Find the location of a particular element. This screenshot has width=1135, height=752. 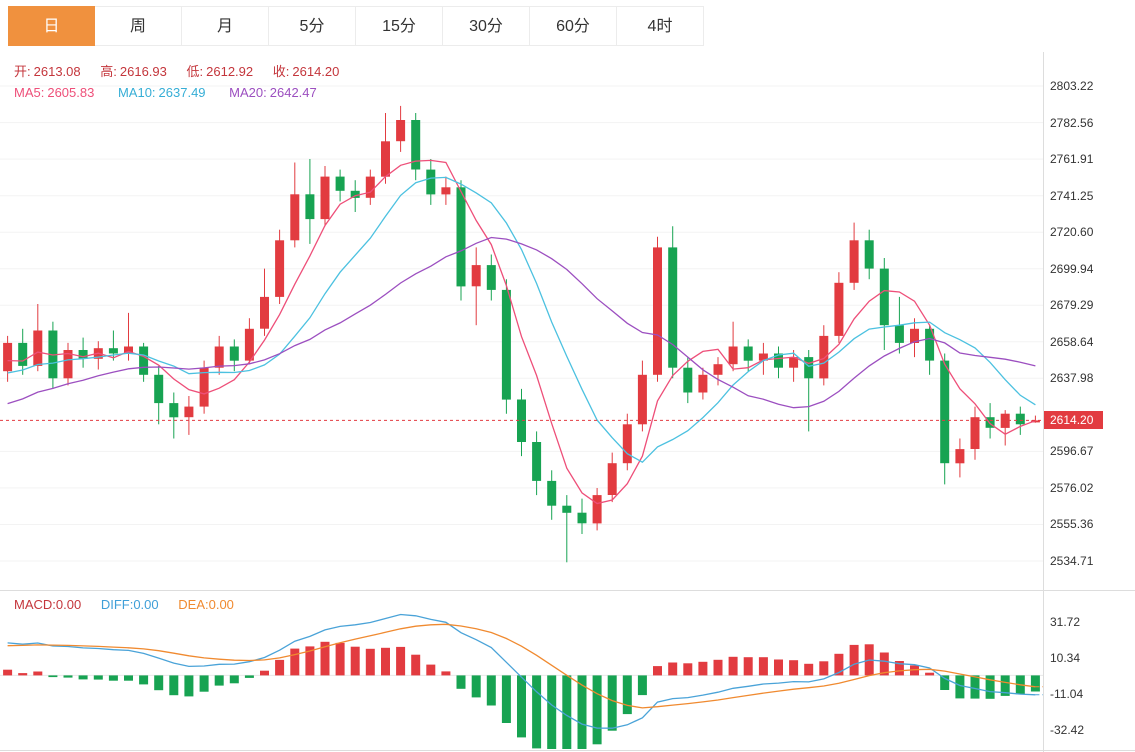

tab-day: 日 is located at coordinates (51, 26).